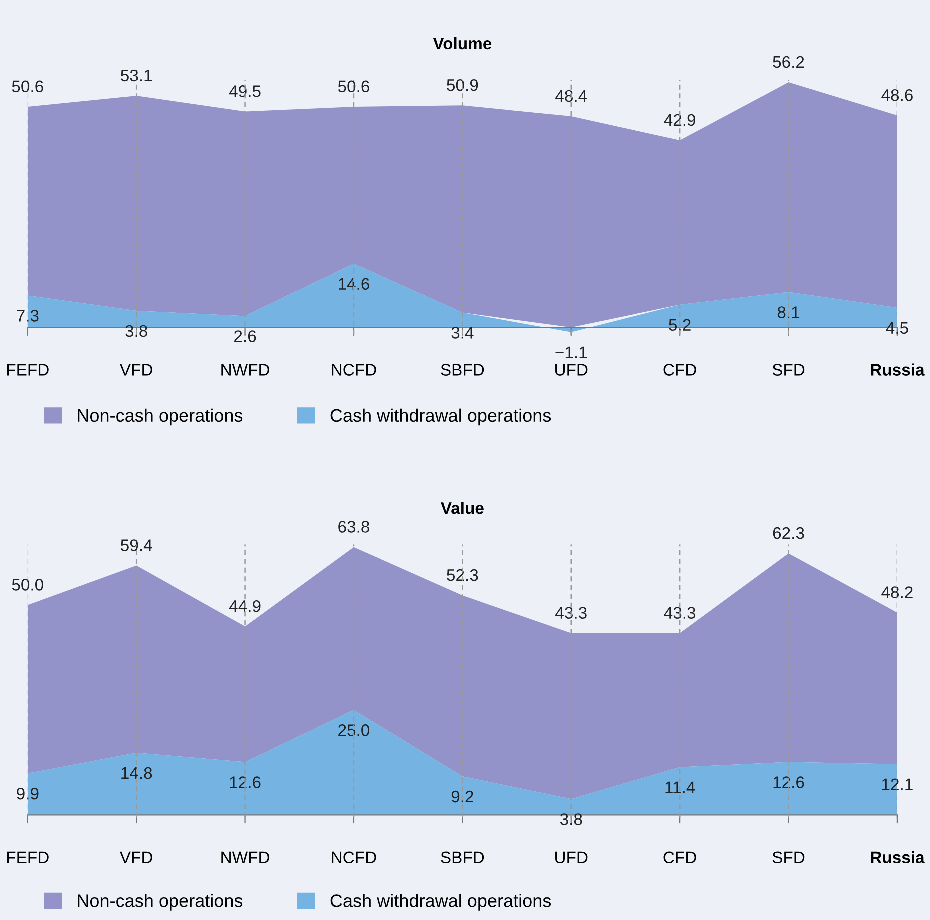 The width and height of the screenshot is (930, 920). What do you see at coordinates (572, 96) in the screenshot?
I see `data-label: 48.4` at bounding box center [572, 96].